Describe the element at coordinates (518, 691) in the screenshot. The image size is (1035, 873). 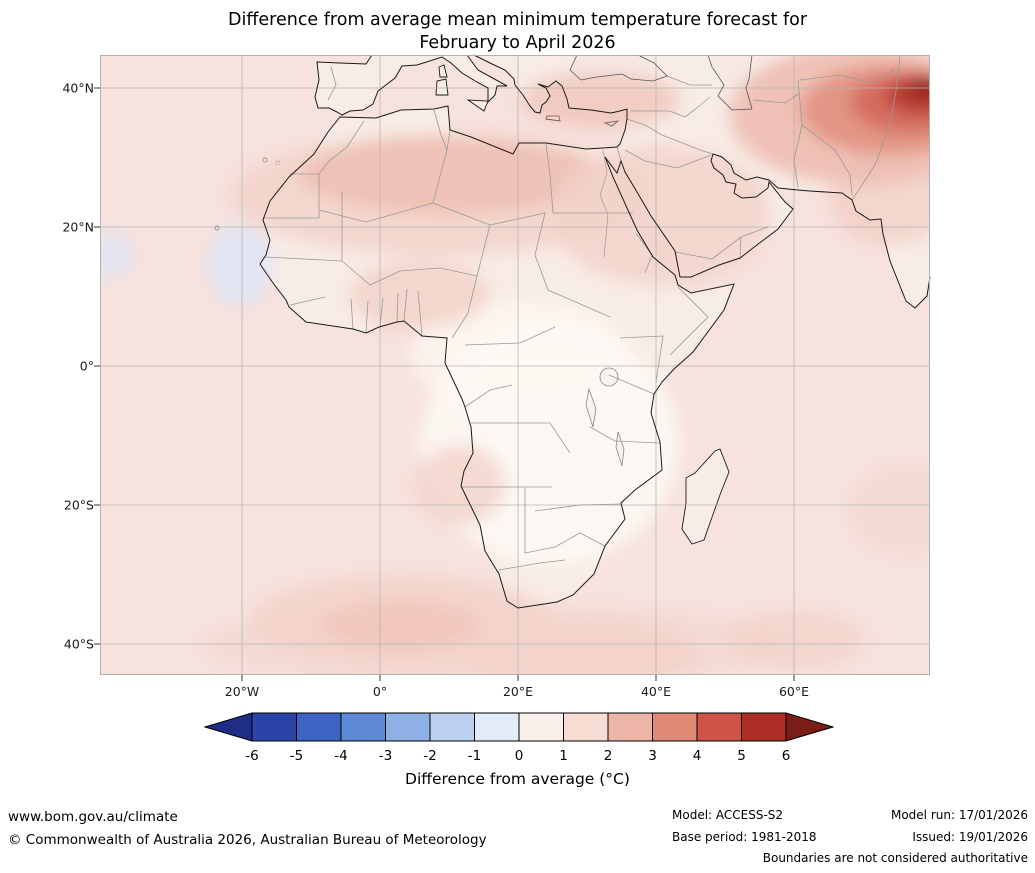
I see `lon-tick-label: 20°E` at that location.